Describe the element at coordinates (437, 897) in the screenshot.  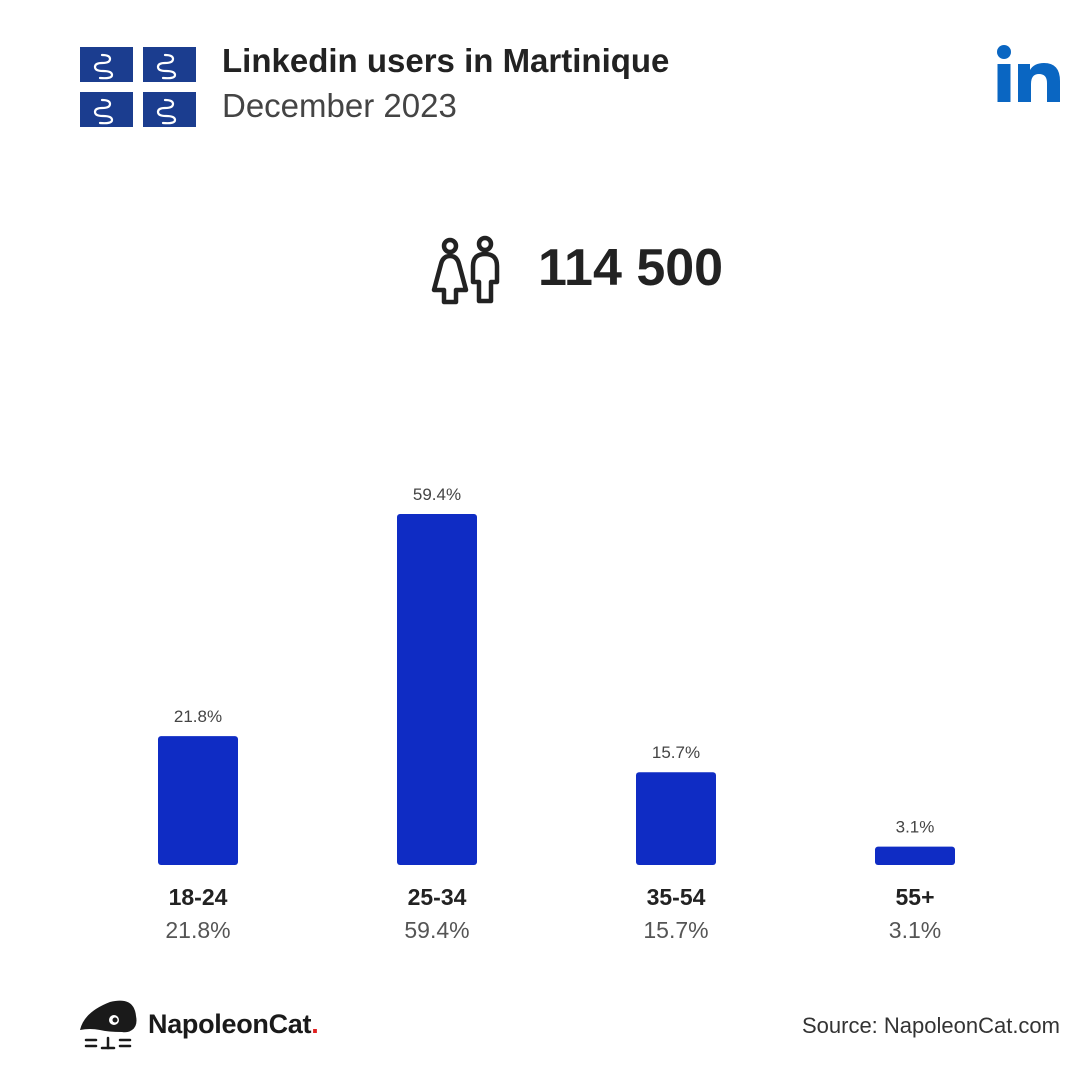
I see `category-label-25-34: 25-34` at that location.